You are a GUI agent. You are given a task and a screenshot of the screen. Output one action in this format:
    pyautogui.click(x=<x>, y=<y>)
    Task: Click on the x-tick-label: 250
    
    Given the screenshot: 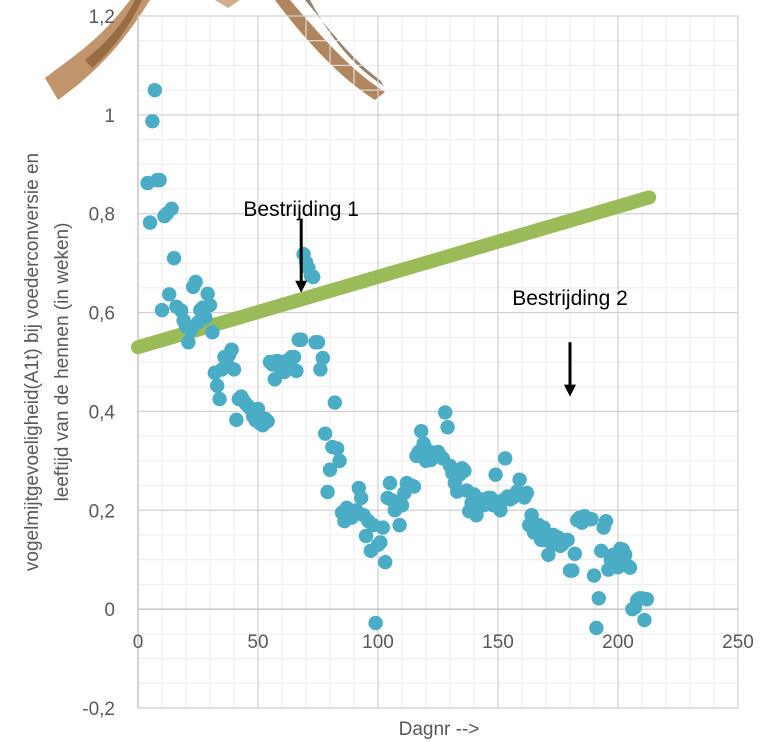 What is the action you would take?
    pyautogui.click(x=738, y=642)
    